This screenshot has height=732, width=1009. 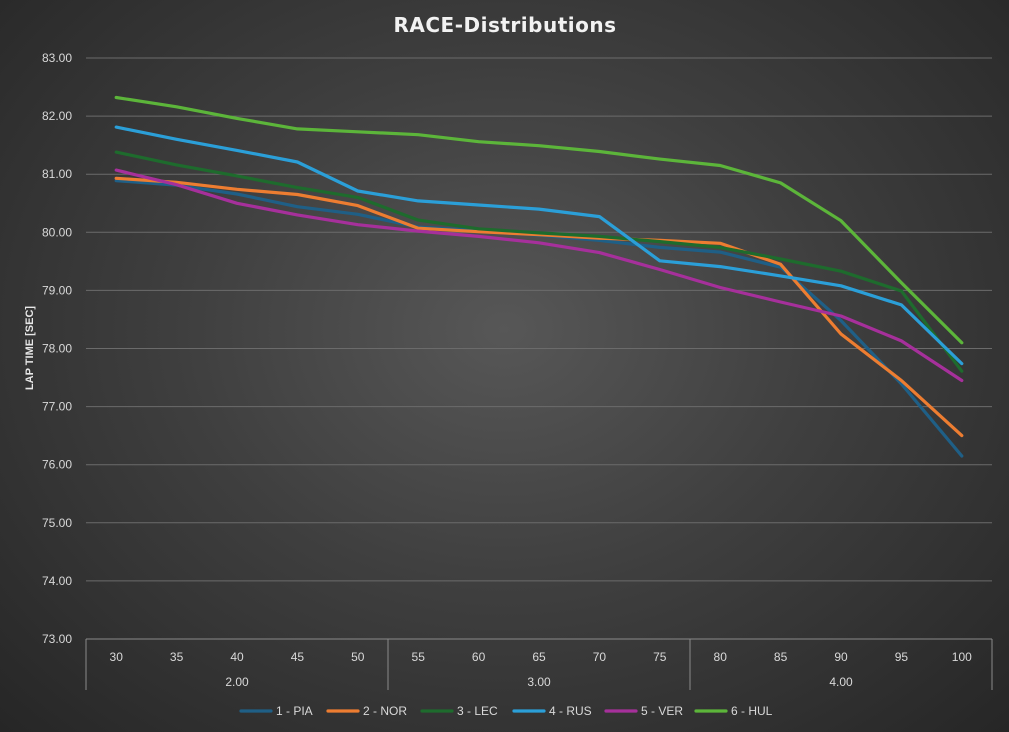 What do you see at coordinates (781, 657) in the screenshot?
I see `x-tick-label: 85` at bounding box center [781, 657].